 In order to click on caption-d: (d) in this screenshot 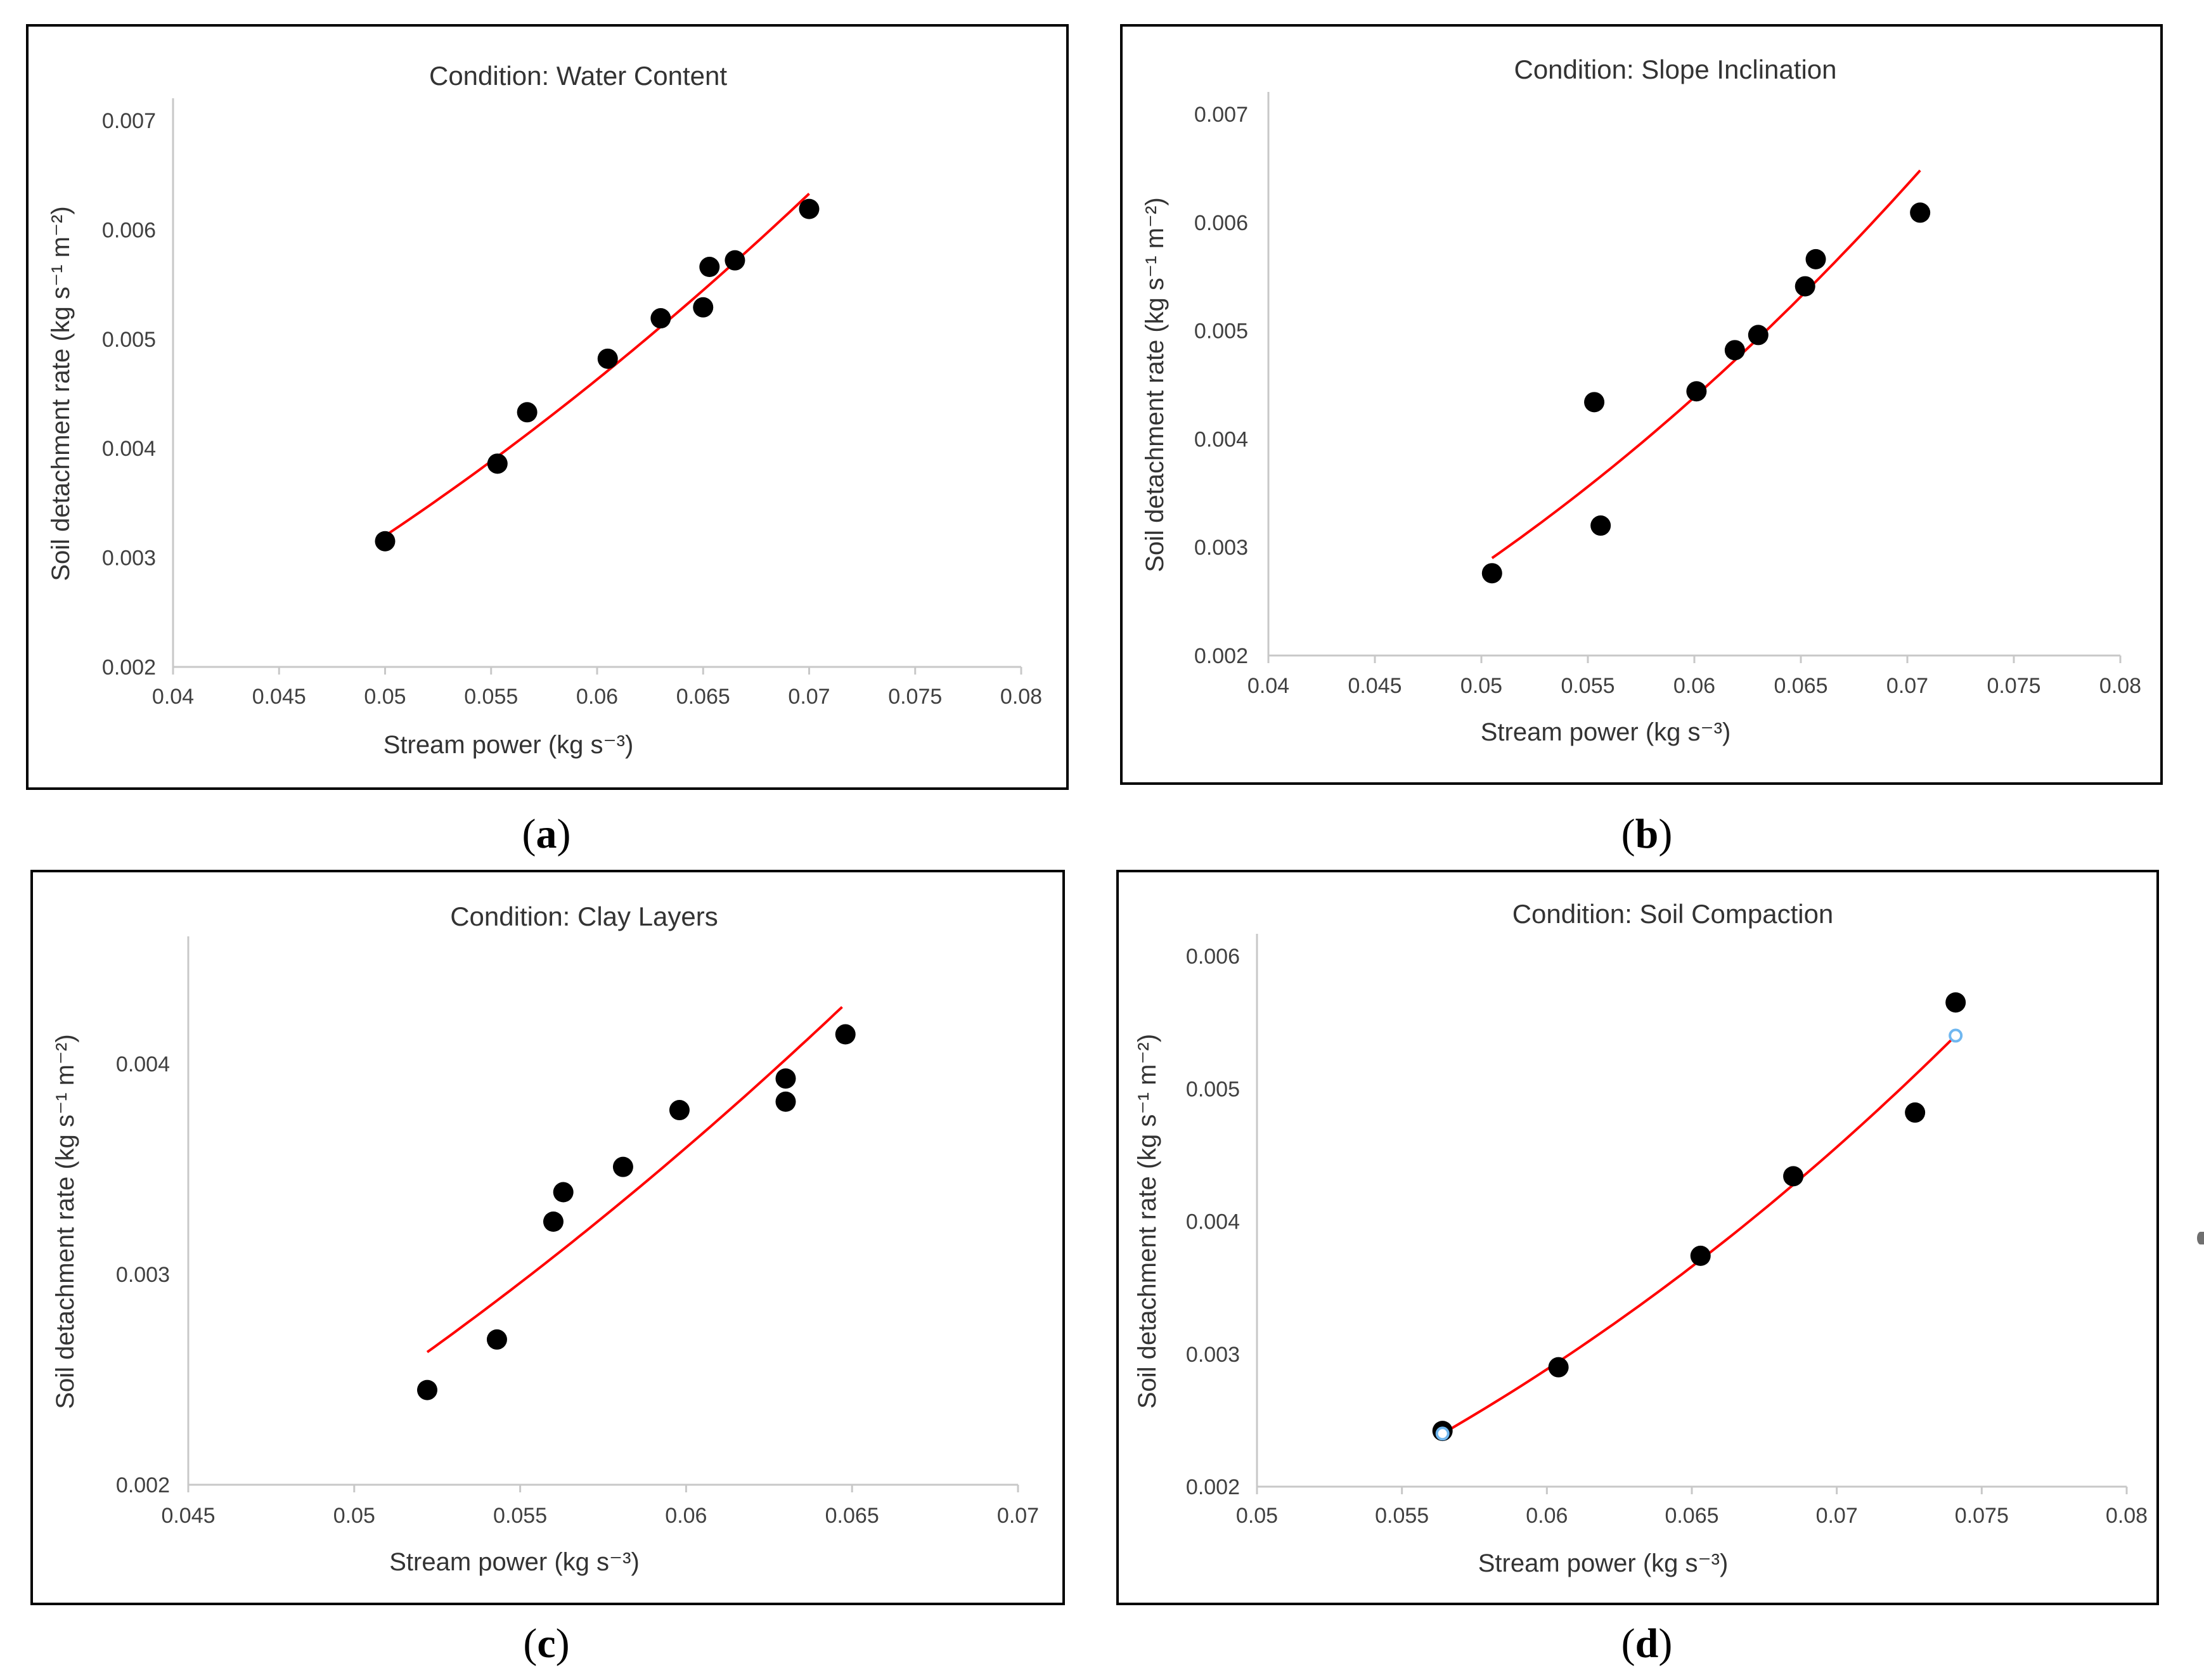, I will do `click(1647, 1643)`.